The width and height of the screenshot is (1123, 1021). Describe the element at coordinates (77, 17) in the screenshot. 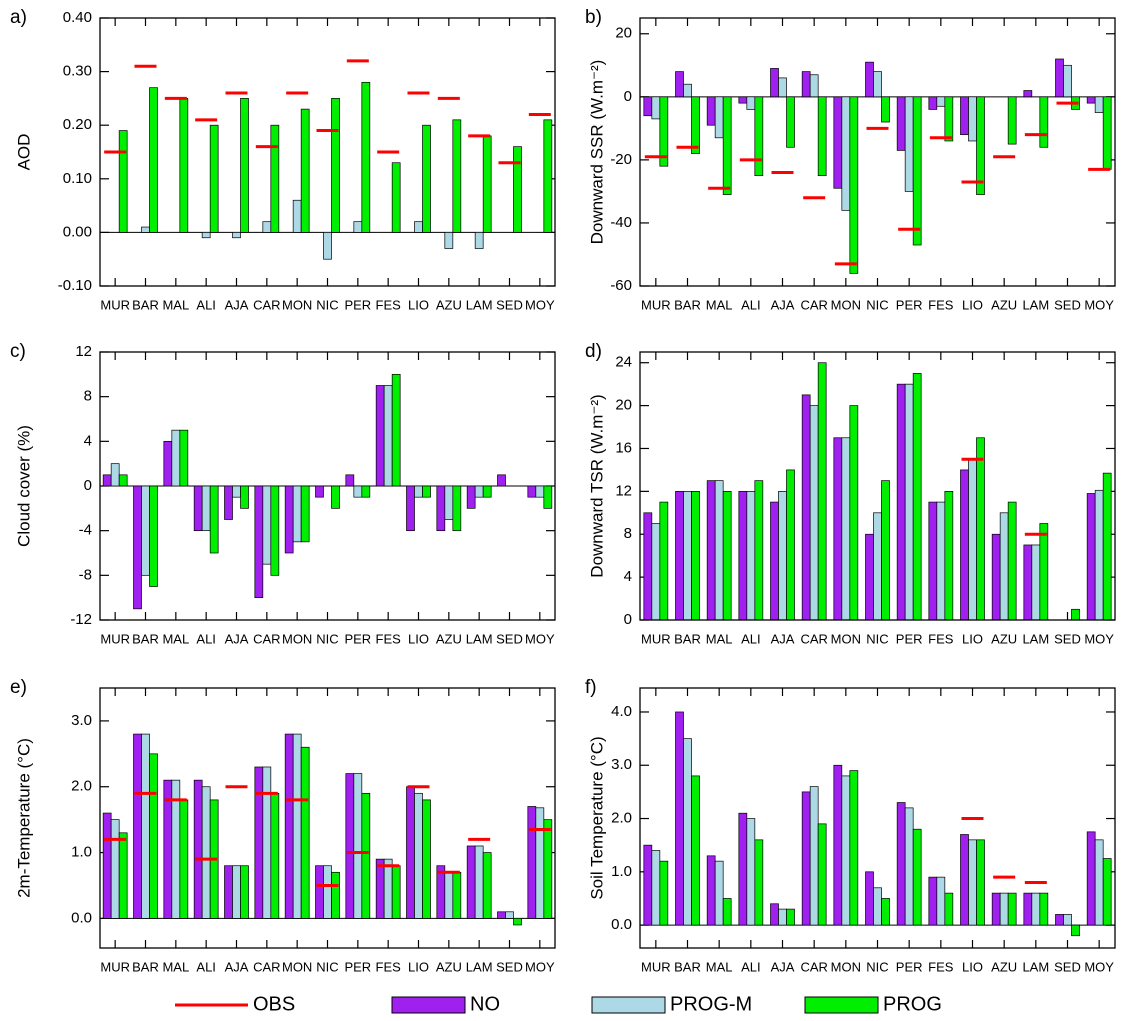

I see `y-tick-label: 0.40` at that location.